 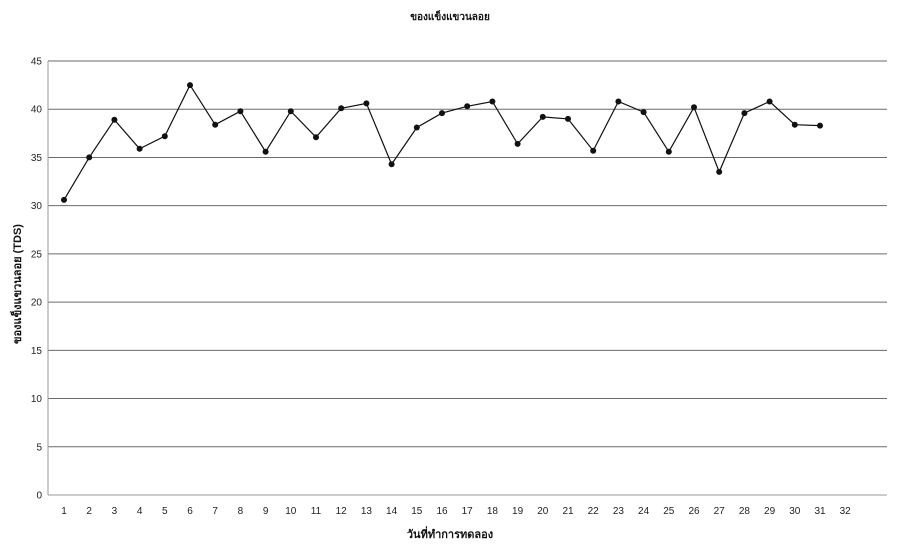 What do you see at coordinates (450, 533) in the screenshot?
I see `x-axis-label: วันที่ทำการทดลอง` at bounding box center [450, 533].